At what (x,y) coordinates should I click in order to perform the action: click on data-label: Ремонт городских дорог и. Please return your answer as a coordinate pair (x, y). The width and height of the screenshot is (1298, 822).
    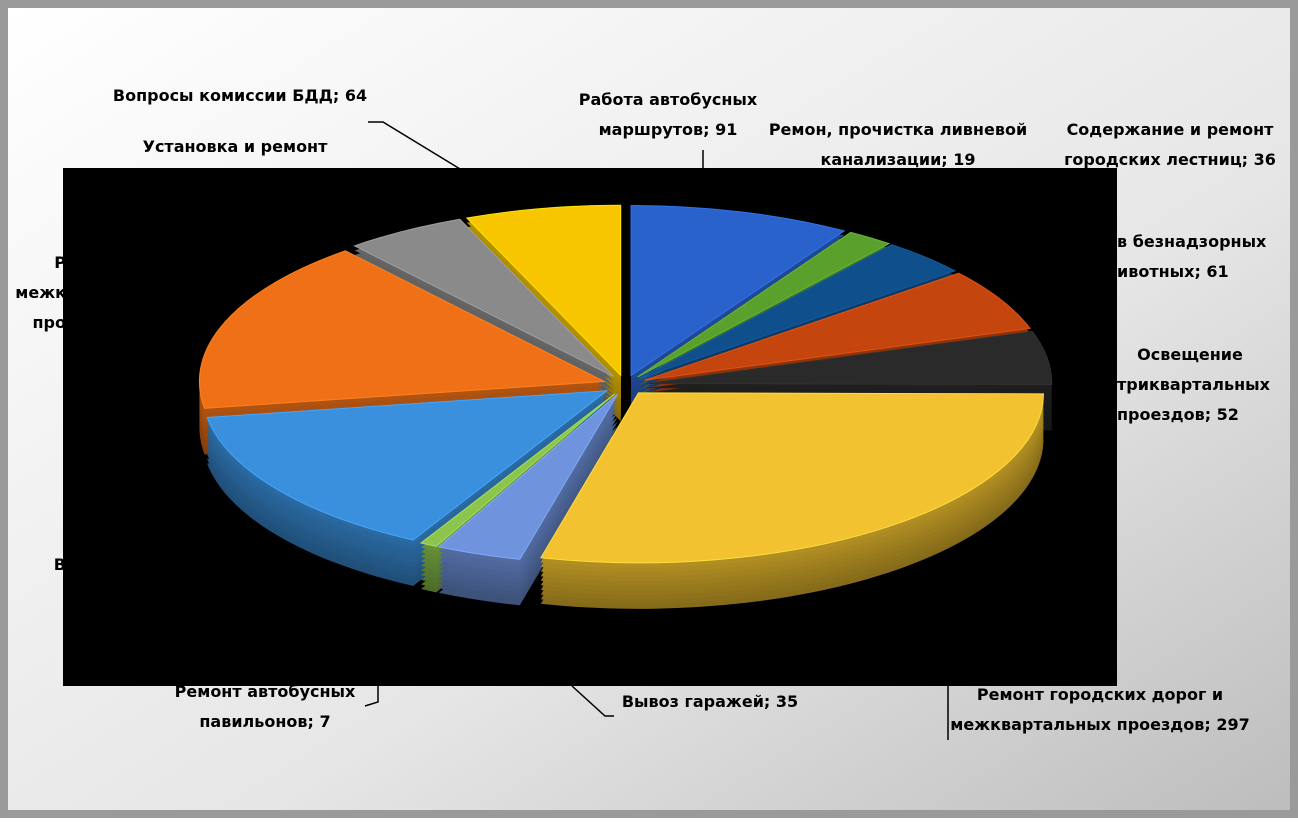
    Looking at the image, I should click on (1100, 694).